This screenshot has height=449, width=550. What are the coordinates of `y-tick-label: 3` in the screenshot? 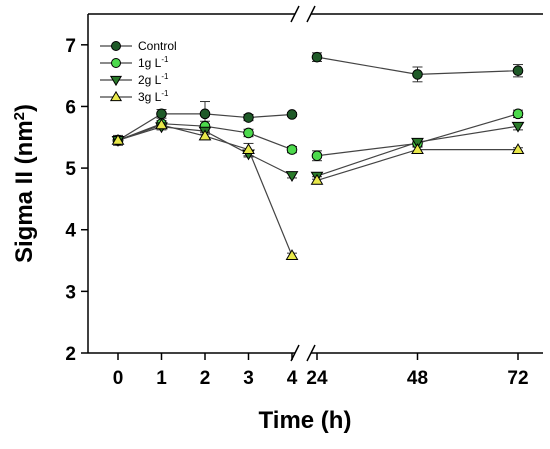 It's located at (70, 292).